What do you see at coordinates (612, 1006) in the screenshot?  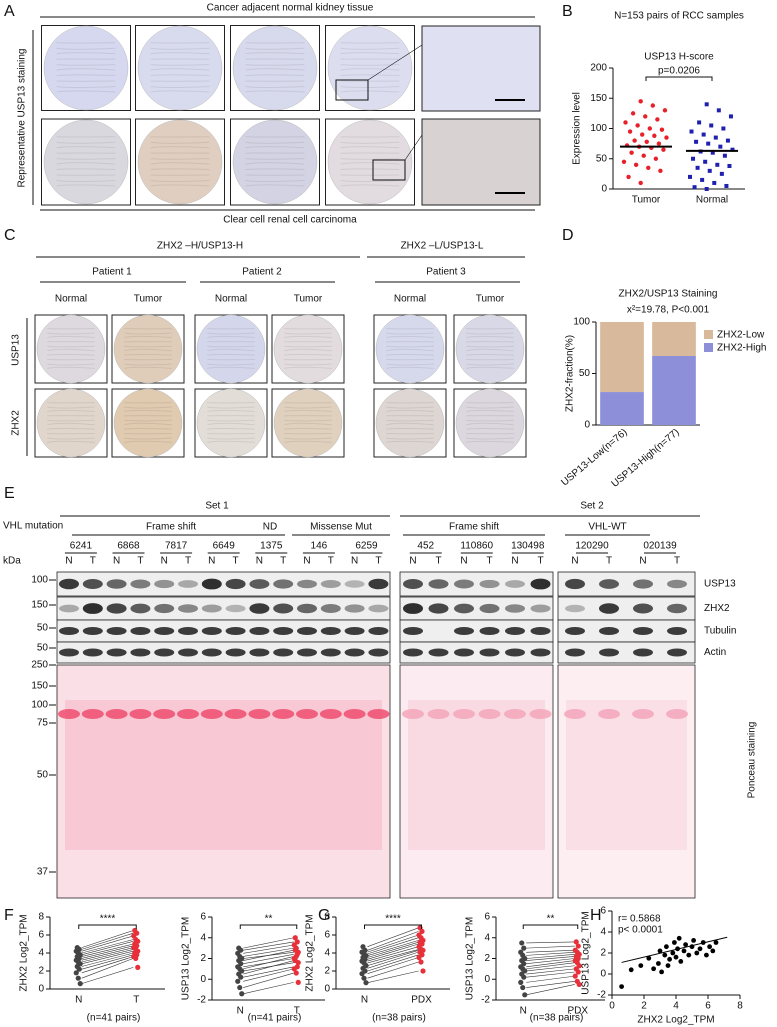 I see `x-tick-label: 0` at bounding box center [612, 1006].